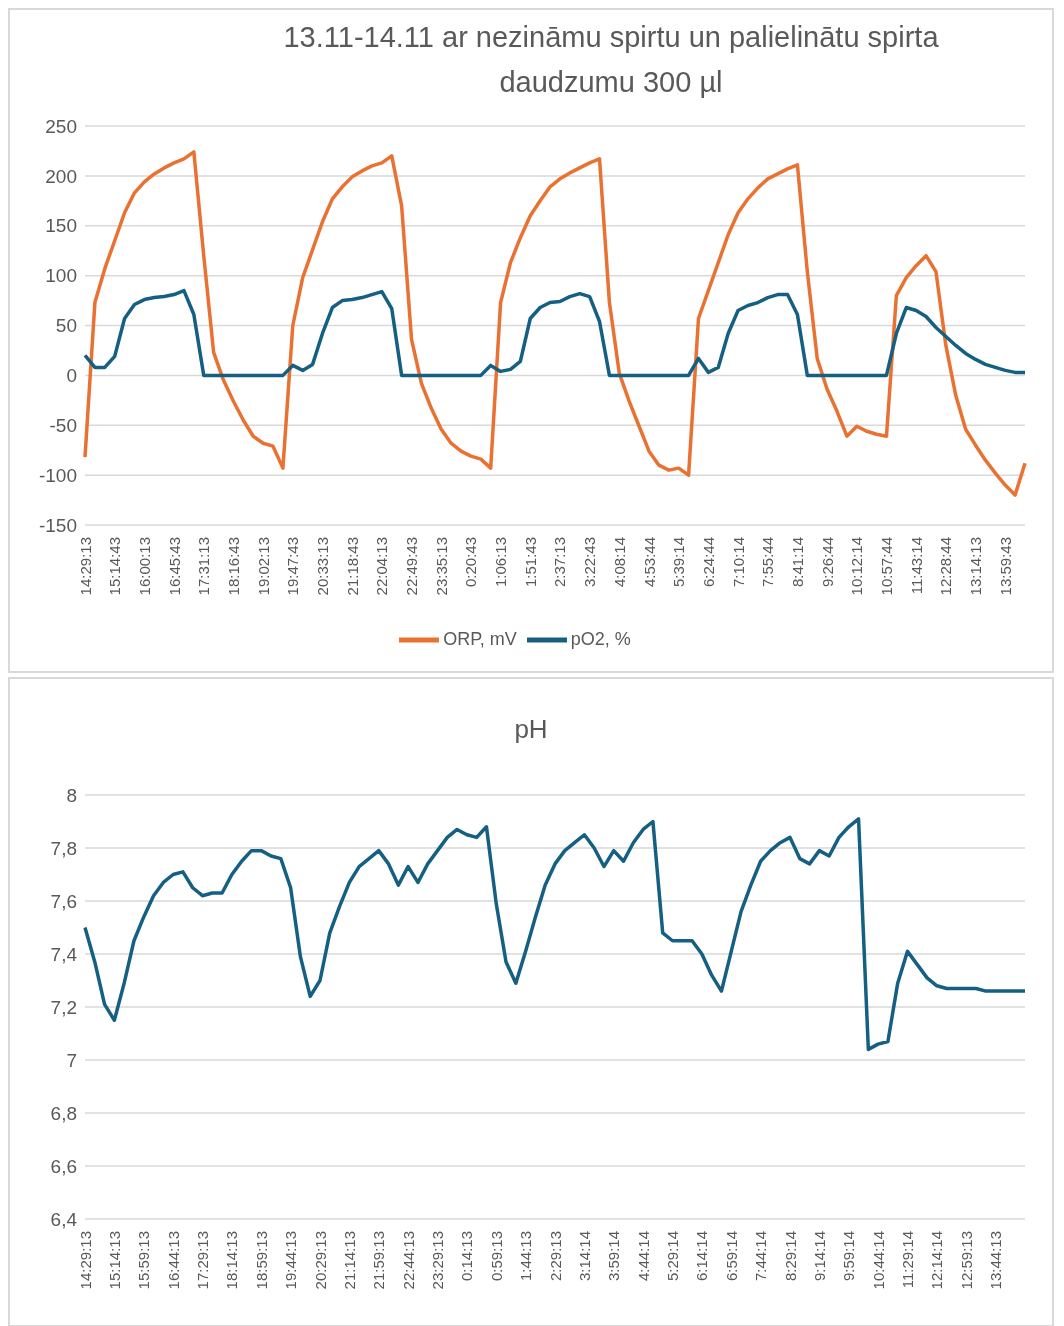  Describe the element at coordinates (144, 566) in the screenshot. I see `x-tick-label: 16:00:13` at that location.